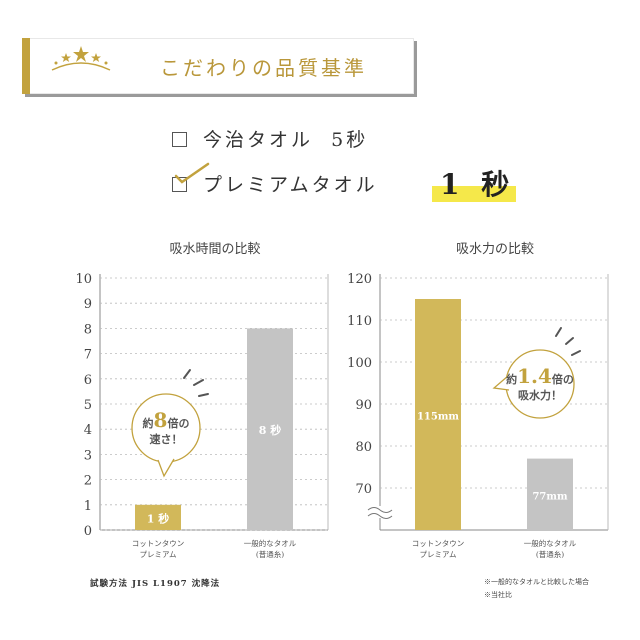  What do you see at coordinates (263, 68) in the screenshot?
I see `page-title: こだわりの品質基準` at bounding box center [263, 68].